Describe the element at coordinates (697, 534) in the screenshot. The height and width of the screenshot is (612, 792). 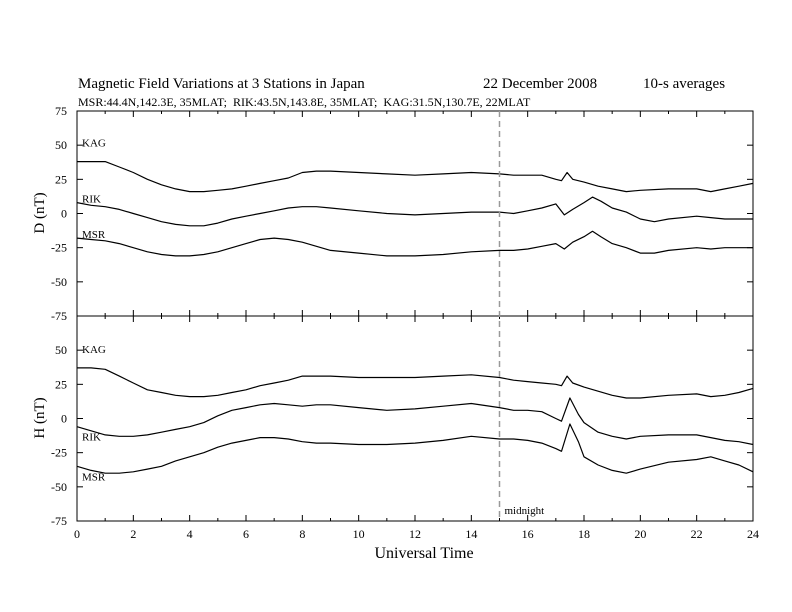
I see `x-tick-label: 22` at that location.